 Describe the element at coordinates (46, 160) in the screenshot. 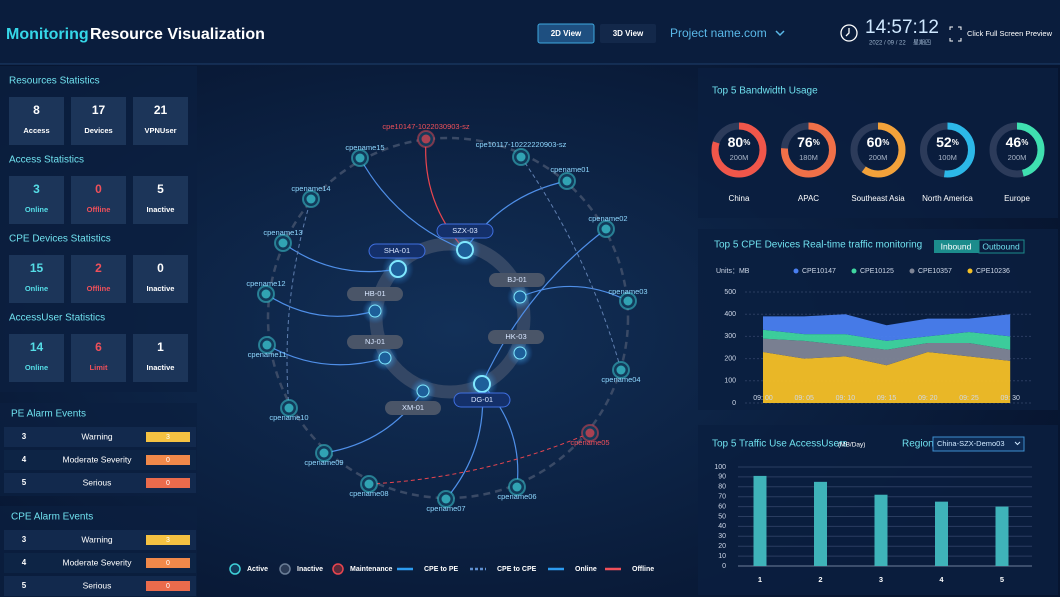

I see `section-title: Access Statistics` at that location.